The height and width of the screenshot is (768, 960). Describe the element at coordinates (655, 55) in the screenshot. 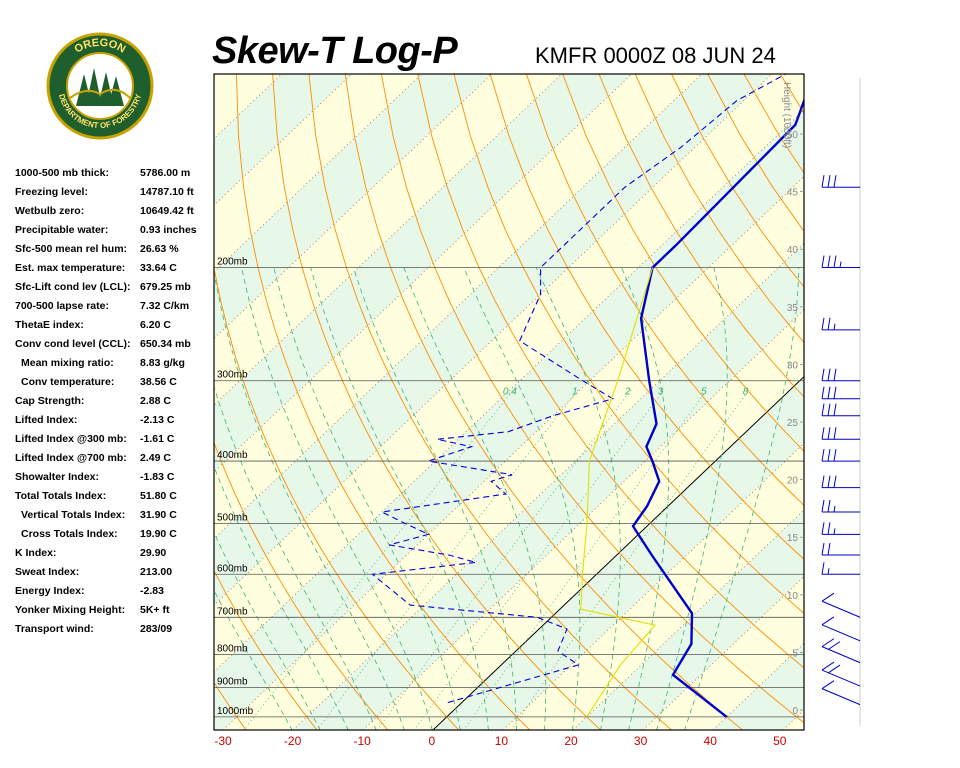

I see `station-time-label: KMFR 0000Z 08 JUN 24` at that location.